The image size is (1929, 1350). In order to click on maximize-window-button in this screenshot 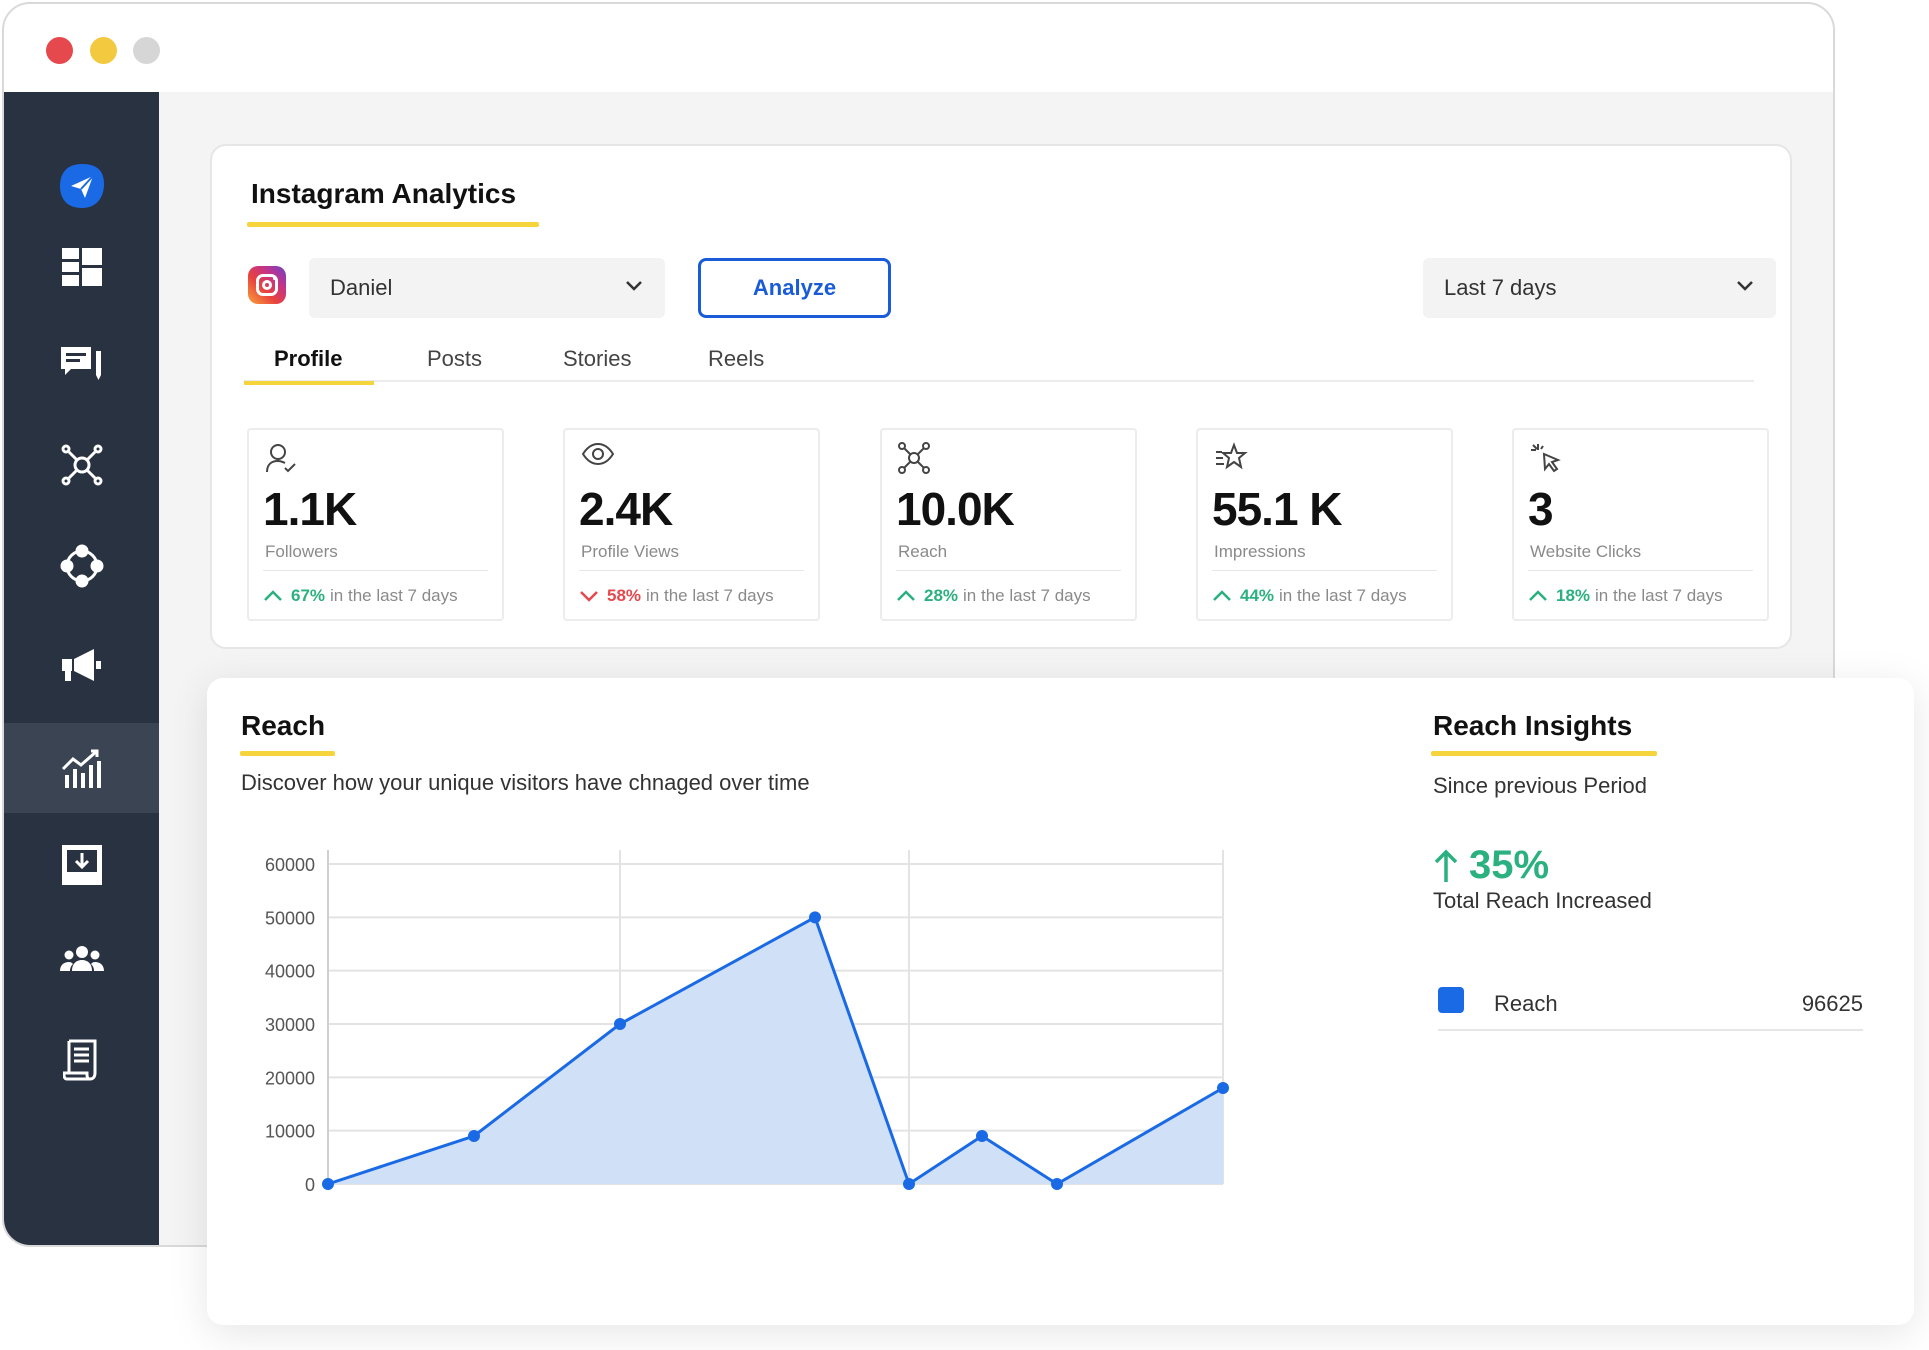, I will do `click(146, 50)`.